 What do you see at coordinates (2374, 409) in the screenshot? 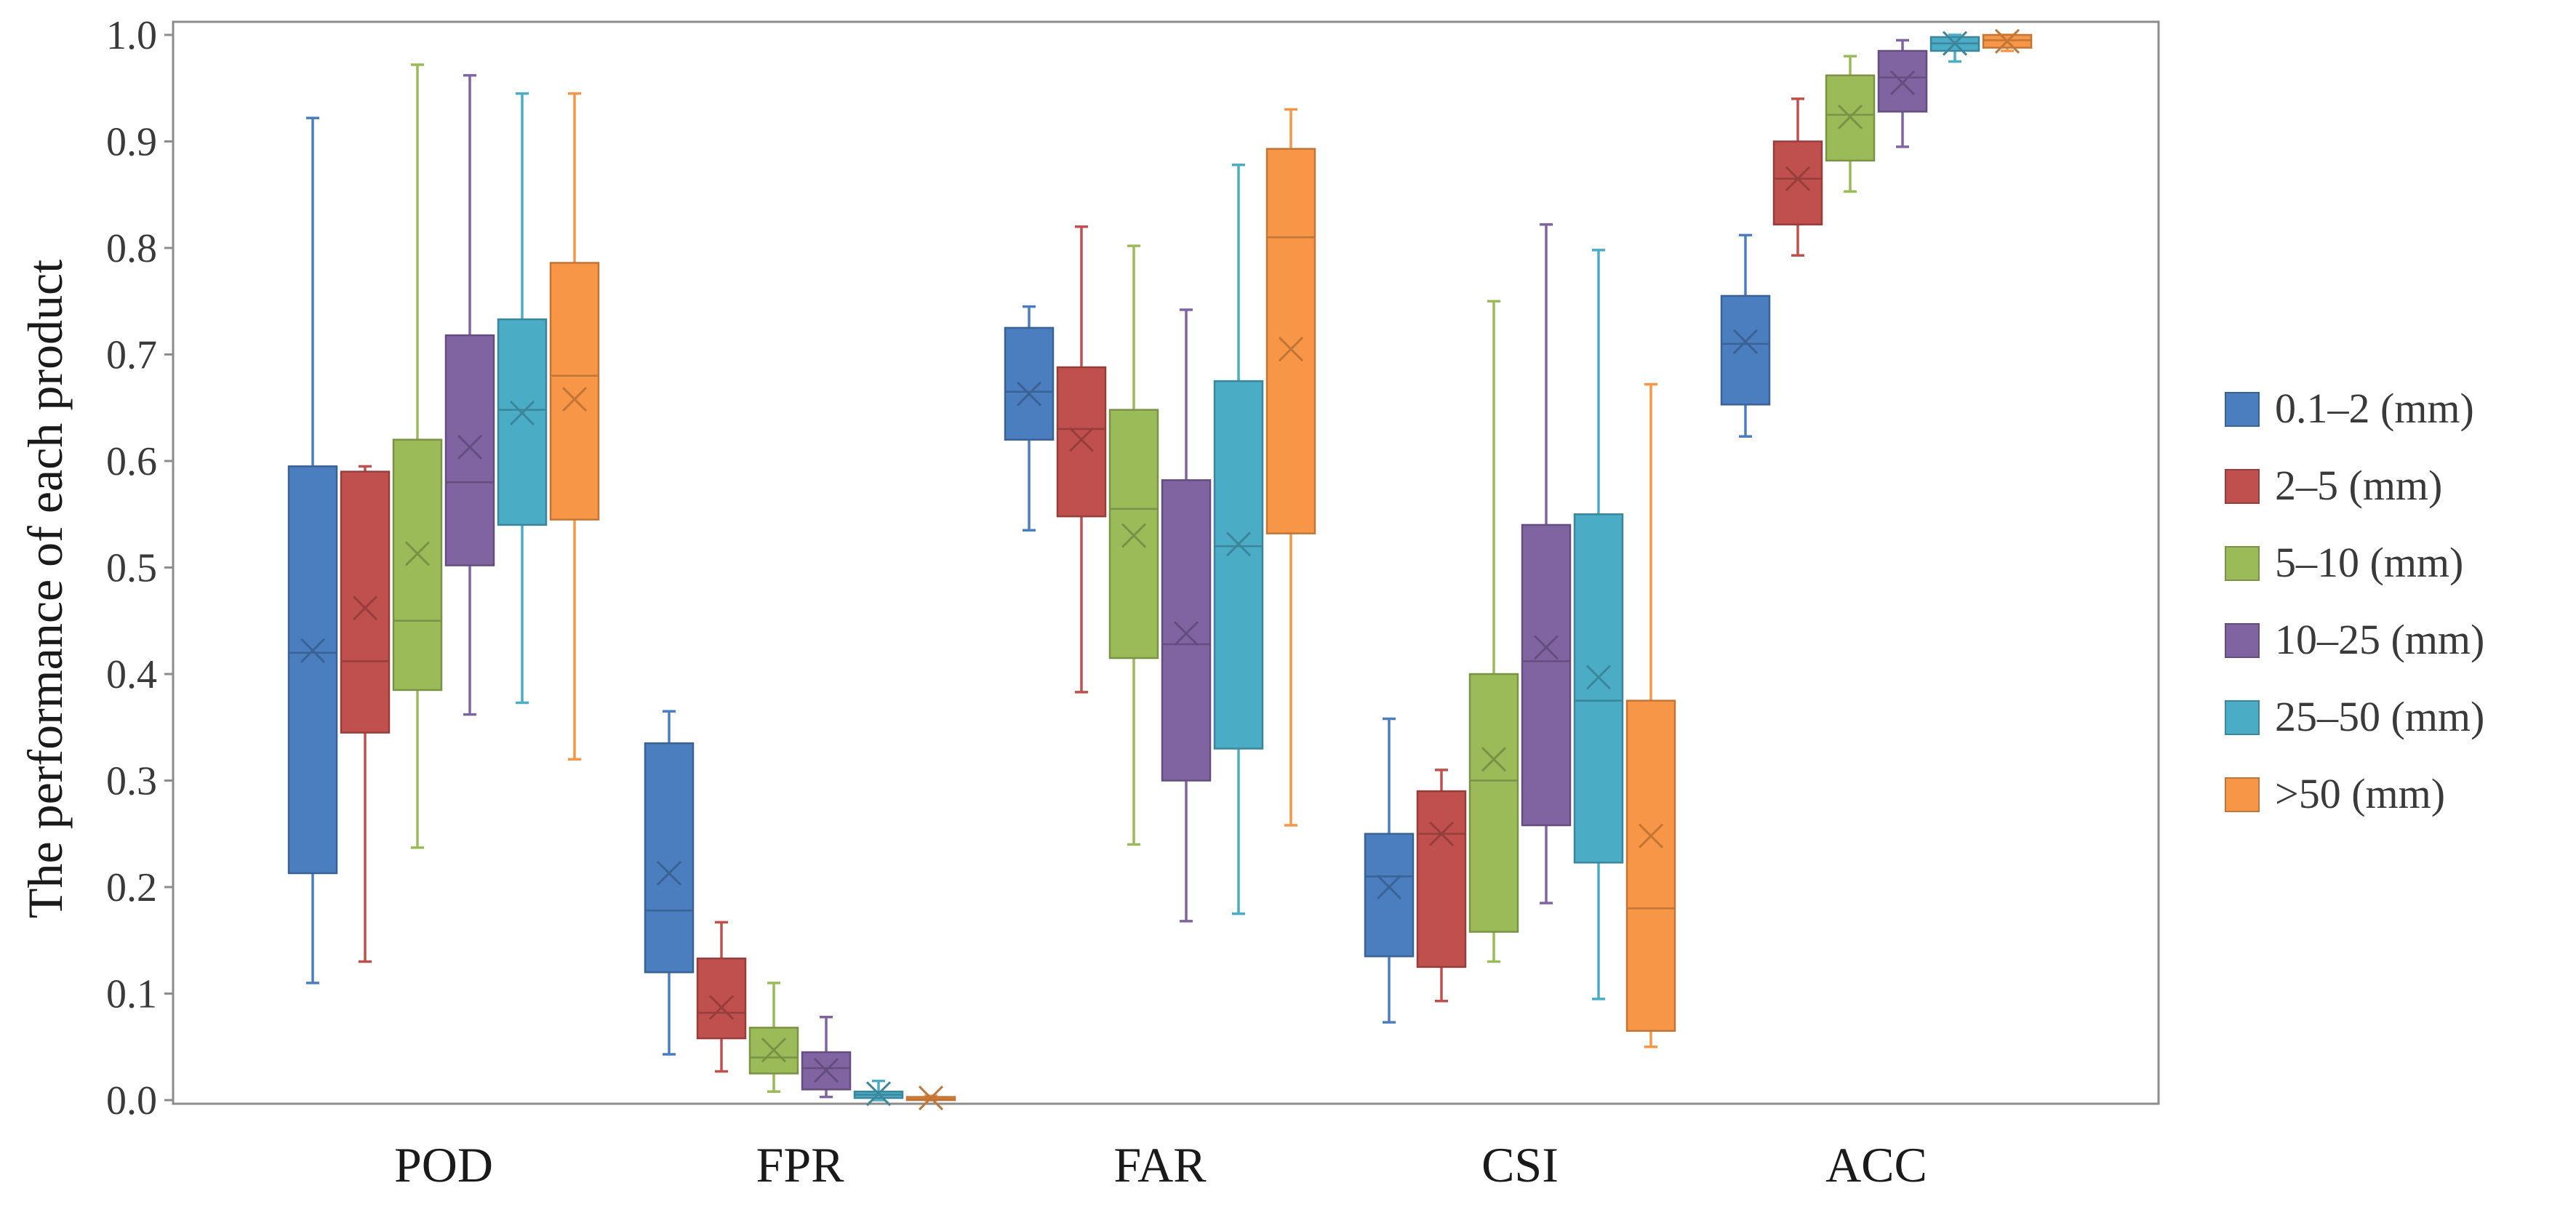
I see `legend-label: 0.1–2 (mm)` at bounding box center [2374, 409].